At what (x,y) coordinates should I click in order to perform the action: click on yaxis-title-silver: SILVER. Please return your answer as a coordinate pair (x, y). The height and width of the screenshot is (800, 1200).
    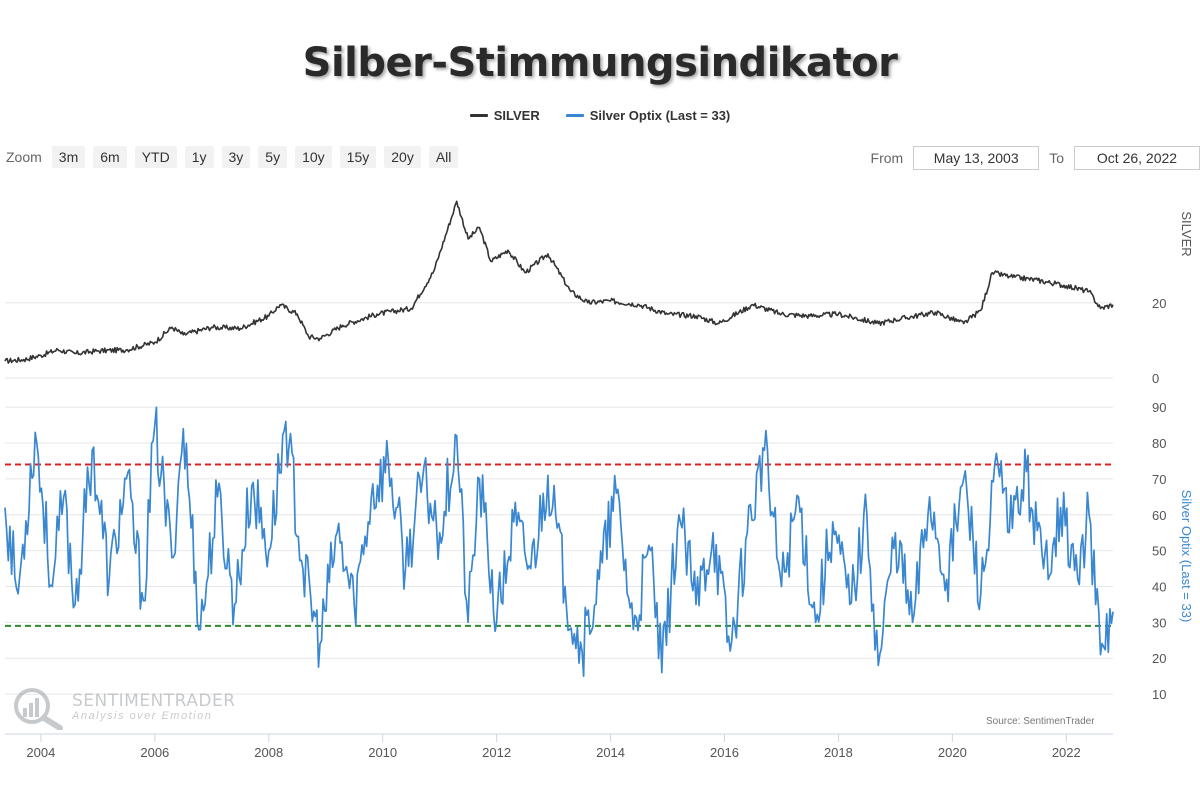
    Looking at the image, I should click on (1186, 233).